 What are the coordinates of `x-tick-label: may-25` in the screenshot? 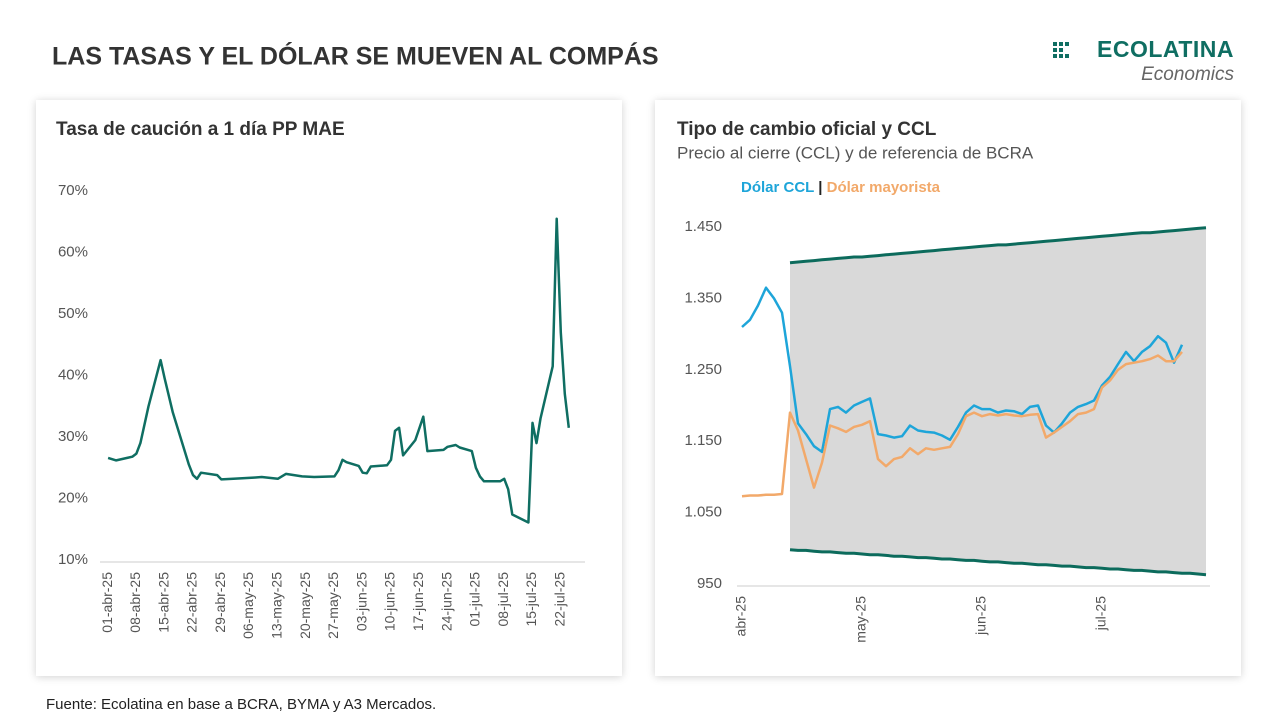 It's located at (861, 619).